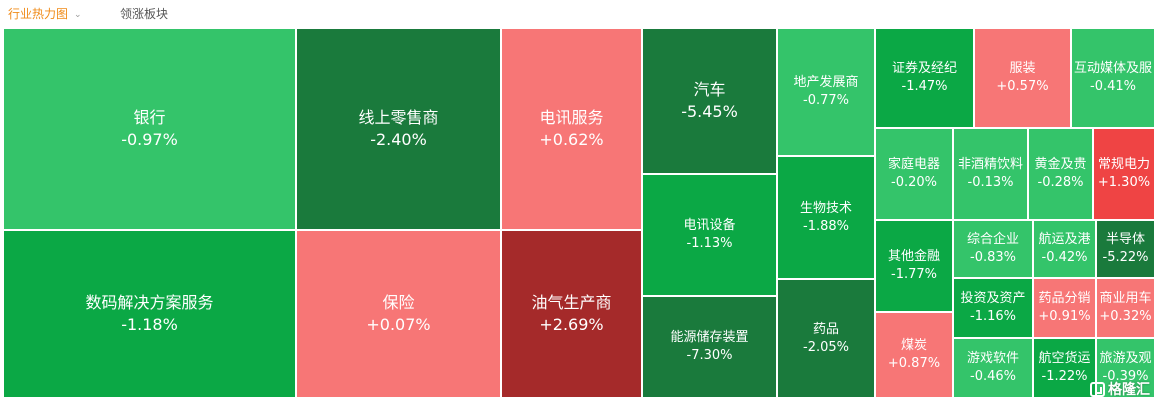 The width and height of the screenshot is (1158, 405). I want to click on chevron-down-icon: ⌄, so click(78, 15).